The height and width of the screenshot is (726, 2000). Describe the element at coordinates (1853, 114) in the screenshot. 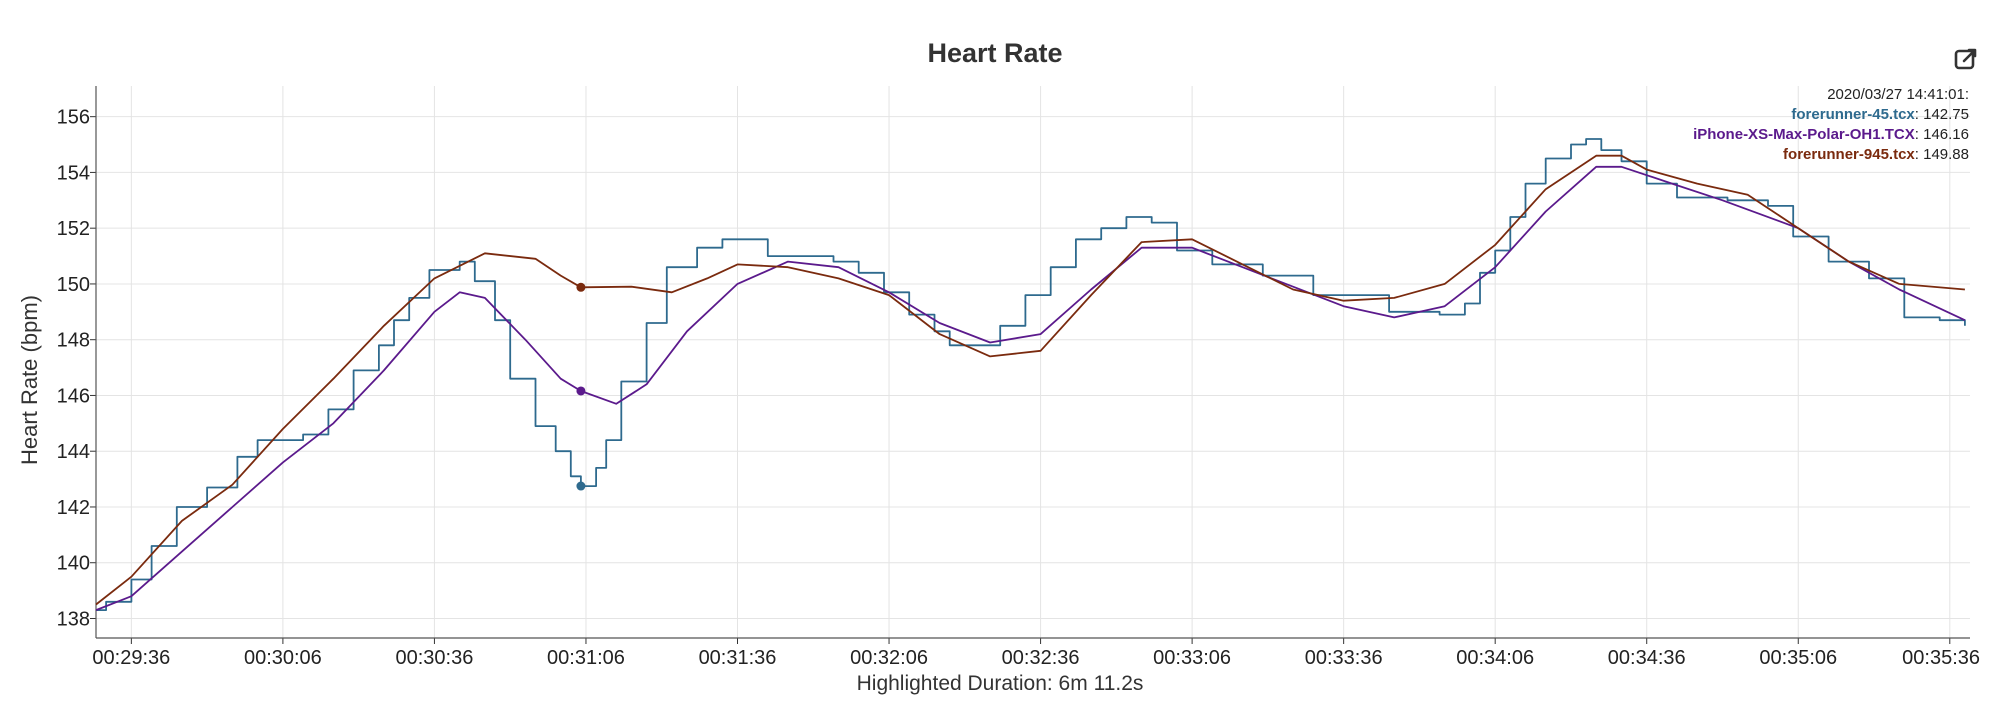

I see `readout-series-name: forerunner-45.tcx` at that location.